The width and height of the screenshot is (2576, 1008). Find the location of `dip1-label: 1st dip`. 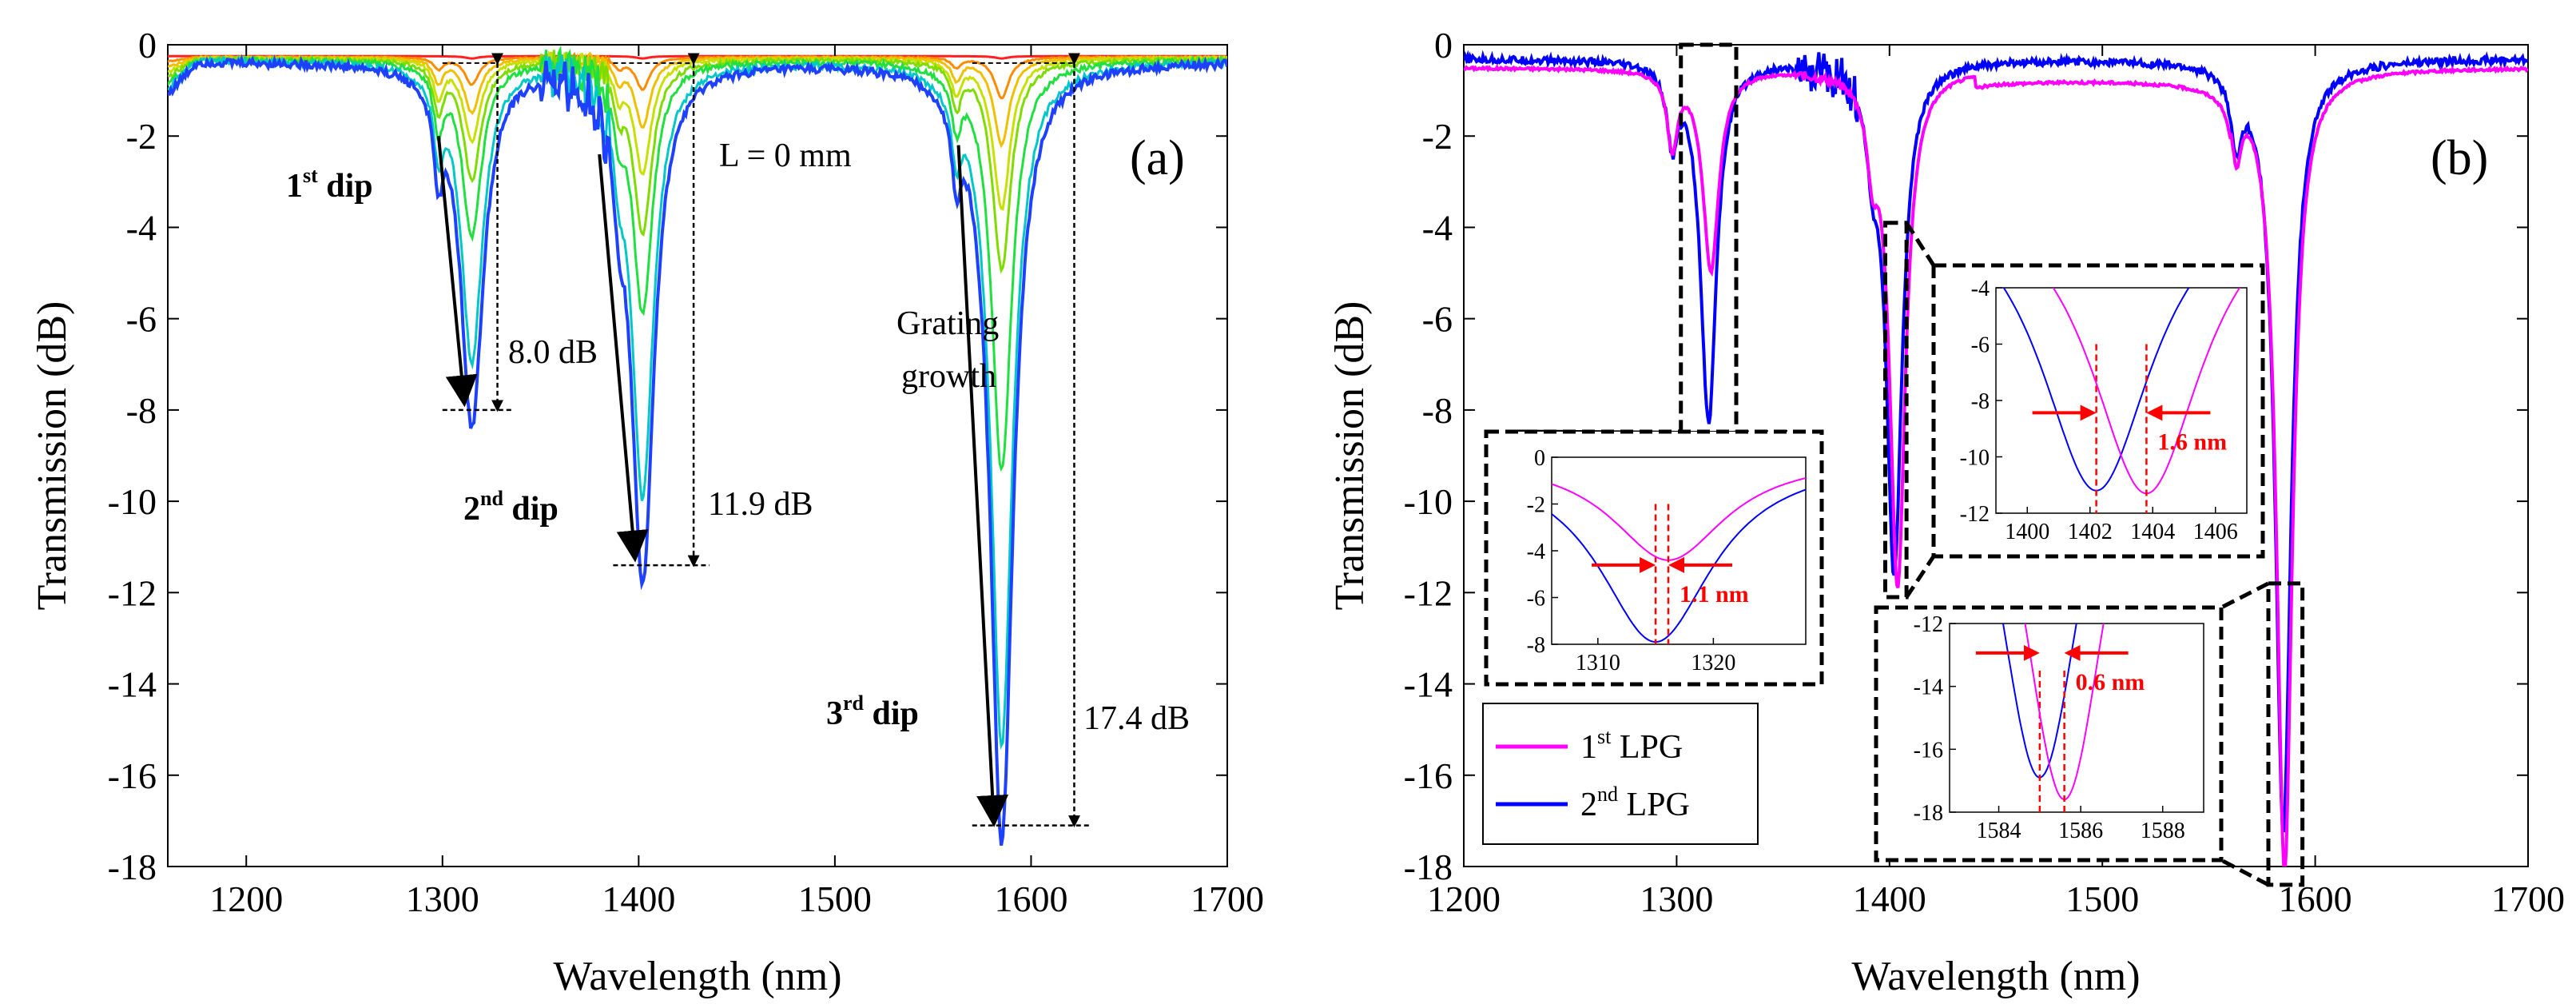

dip1-label: 1st dip is located at coordinates (329, 185).